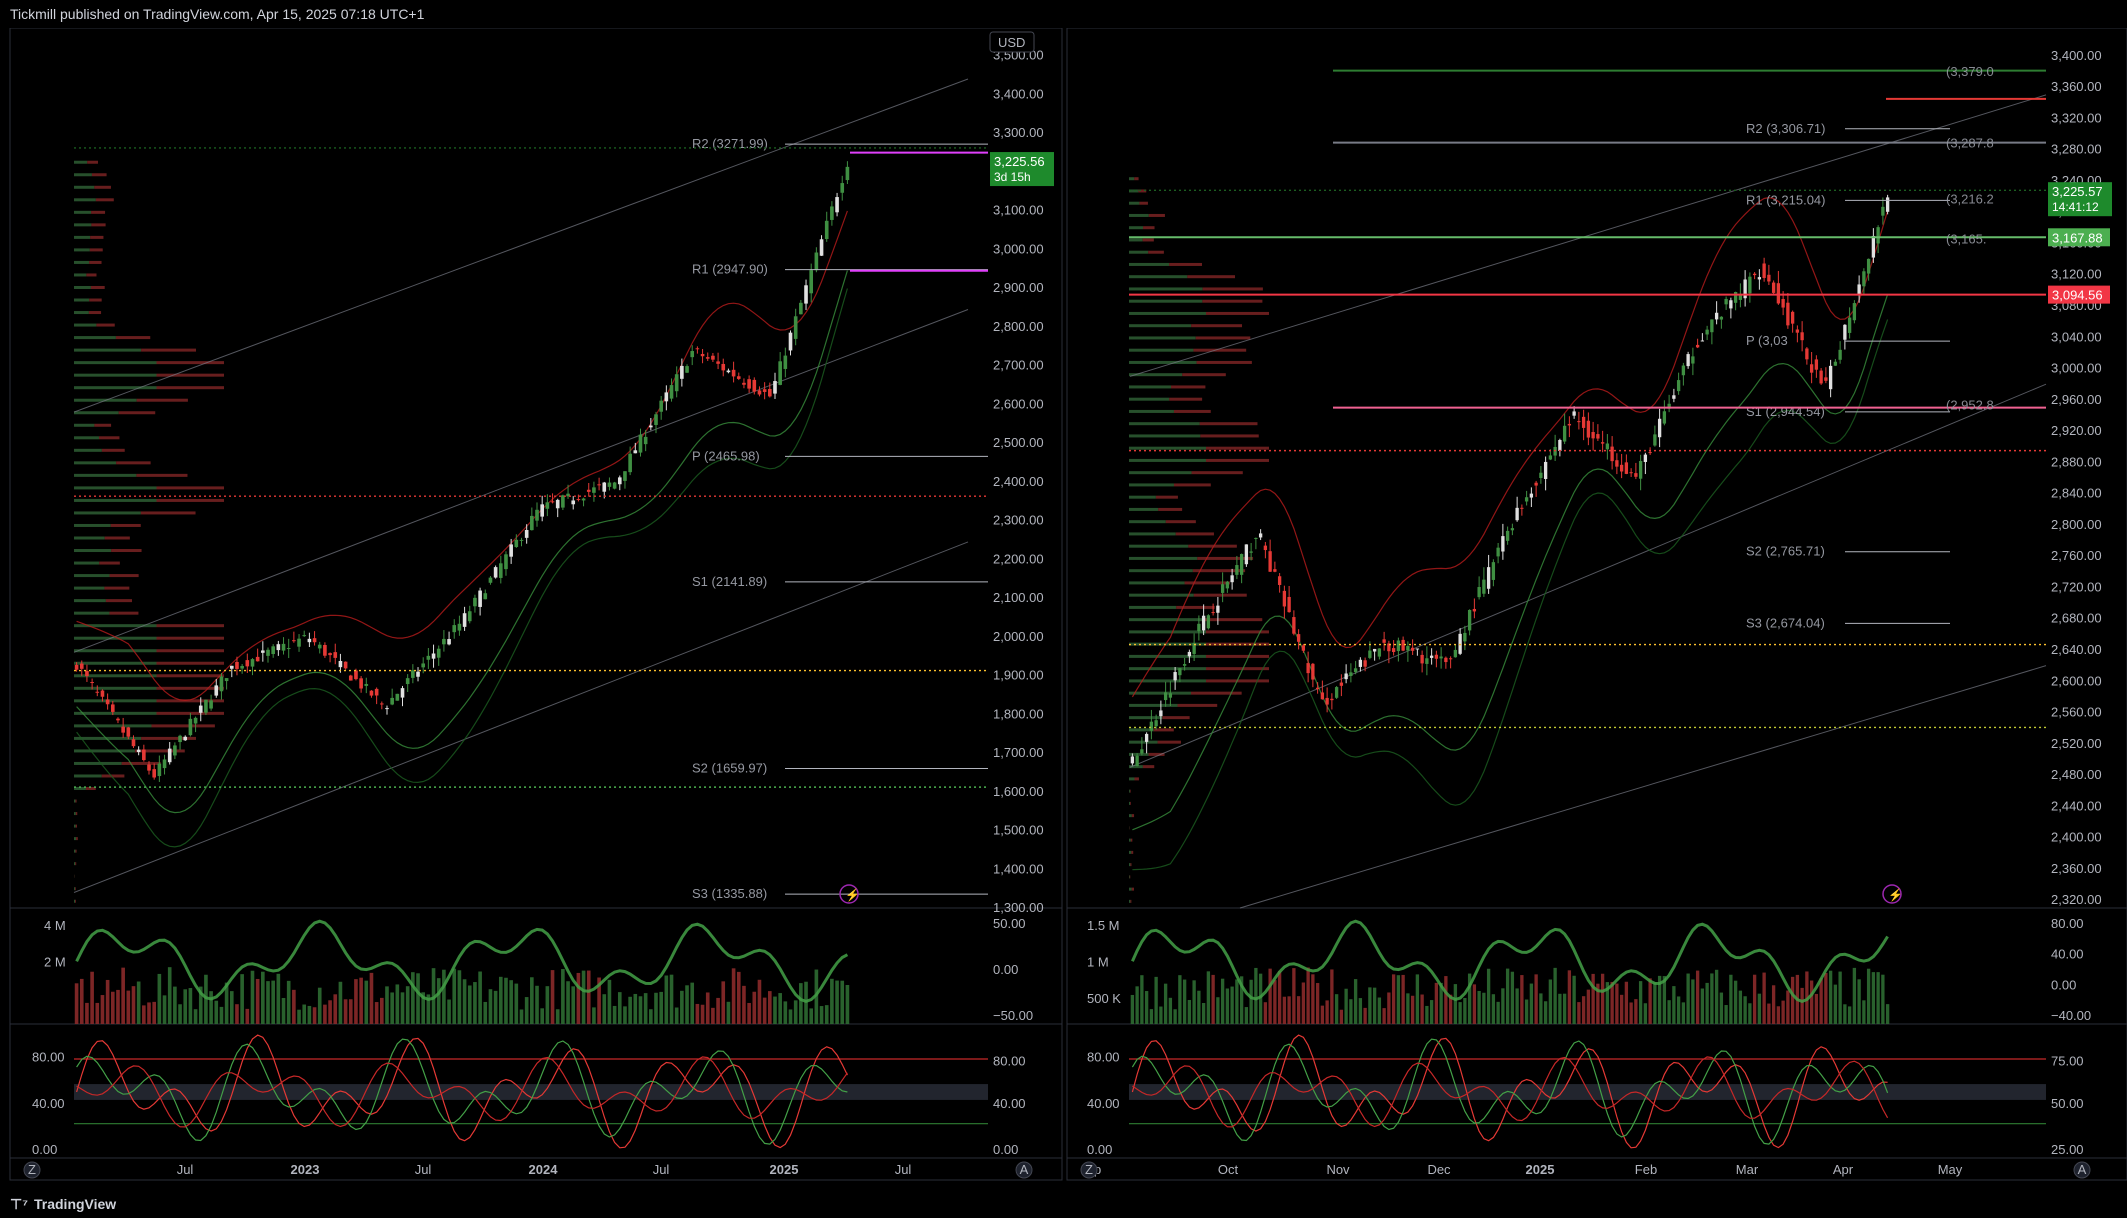 The height and width of the screenshot is (1218, 2127). Describe the element at coordinates (1966, 239) in the screenshot. I see `projection-label: (3,165.` at that location.